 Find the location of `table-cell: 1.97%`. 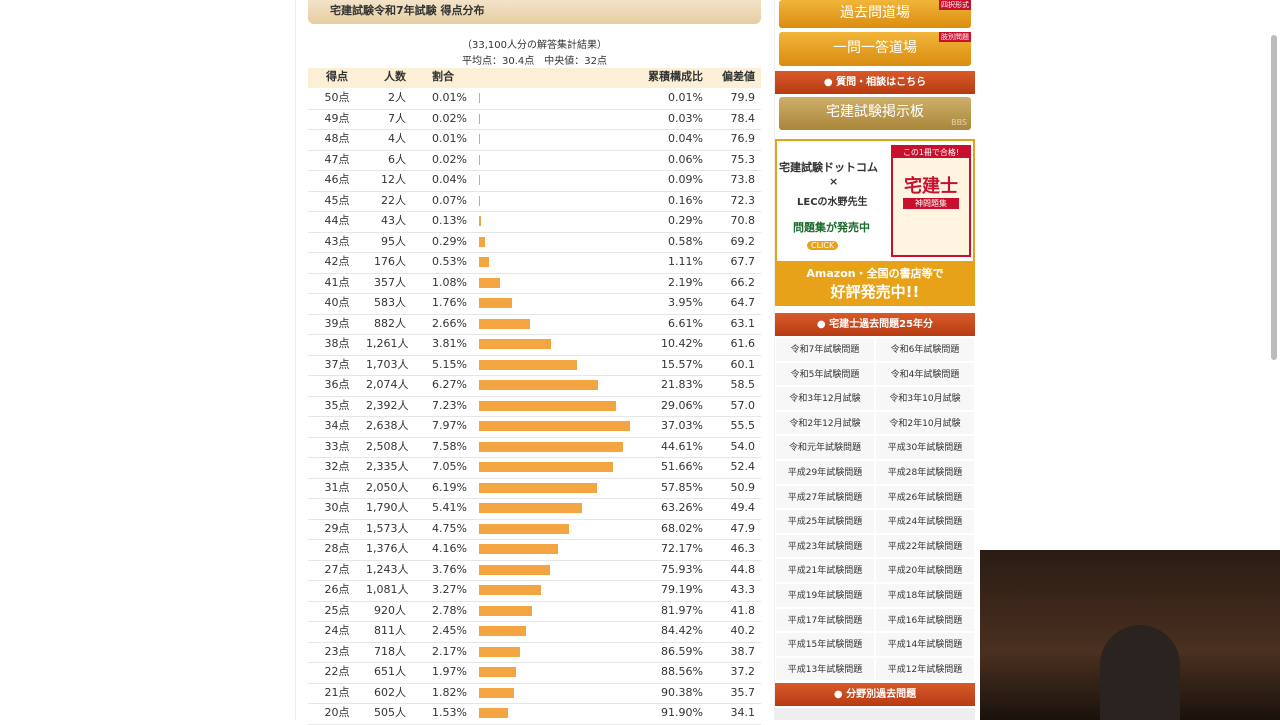

table-cell: 1.97% is located at coordinates (454, 672).